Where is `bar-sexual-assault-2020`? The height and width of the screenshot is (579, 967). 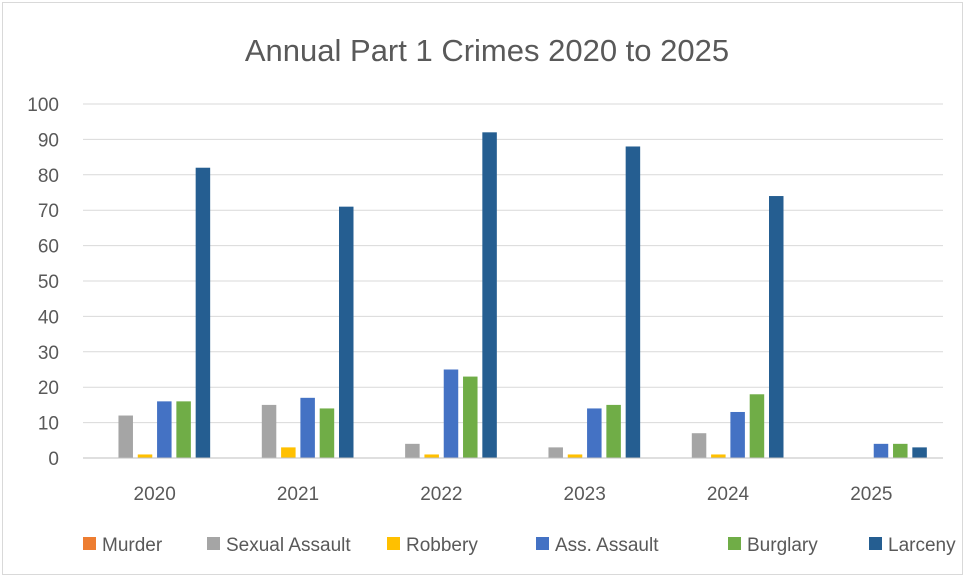 bar-sexual-assault-2020 is located at coordinates (125, 436).